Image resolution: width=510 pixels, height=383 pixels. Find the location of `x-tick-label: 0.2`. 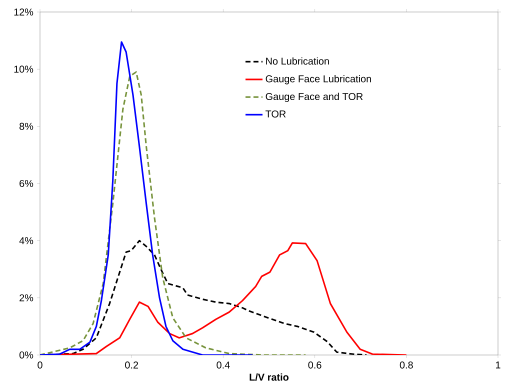

x-tick-label: 0.2 is located at coordinates (131, 365).